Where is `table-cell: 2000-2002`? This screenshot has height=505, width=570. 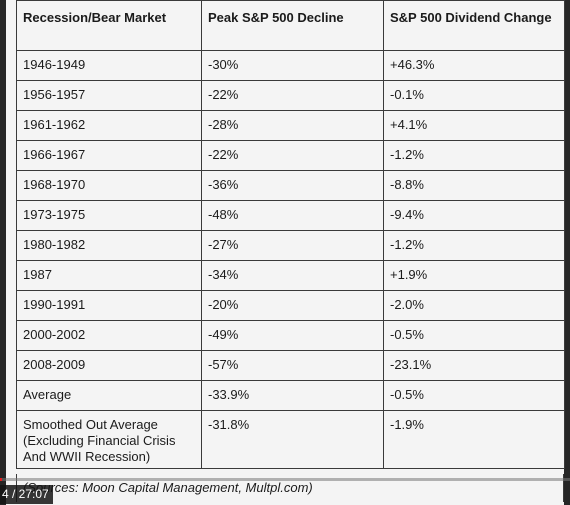
table-cell: 2000-2002 is located at coordinates (109, 335).